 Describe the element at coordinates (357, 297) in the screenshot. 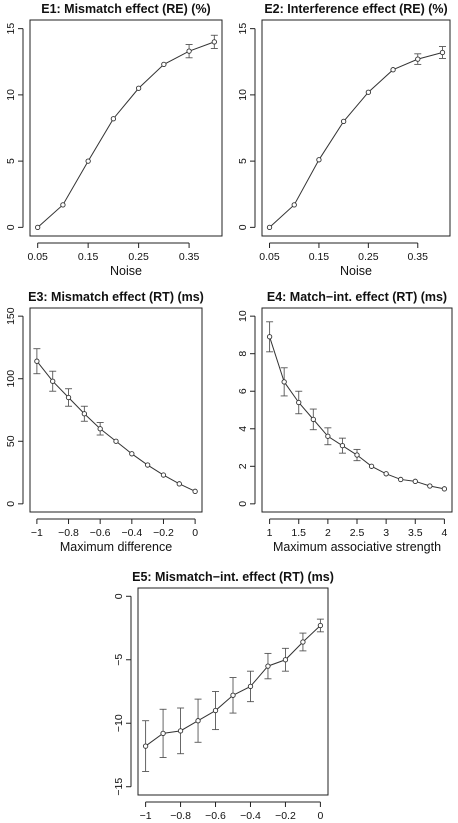

I see `chart-title: E4: Match−int. effect (RT) (ms)` at that location.